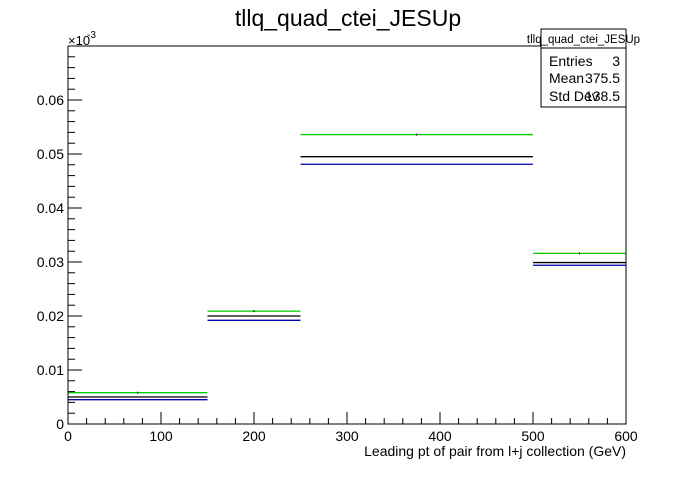  What do you see at coordinates (161, 436) in the screenshot?
I see `x-tick-label-1: 100` at bounding box center [161, 436].